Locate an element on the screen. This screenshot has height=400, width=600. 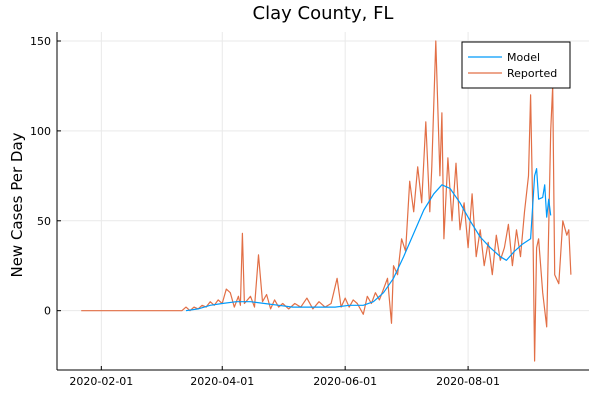
legend-label-model: Model is located at coordinates (523, 57).